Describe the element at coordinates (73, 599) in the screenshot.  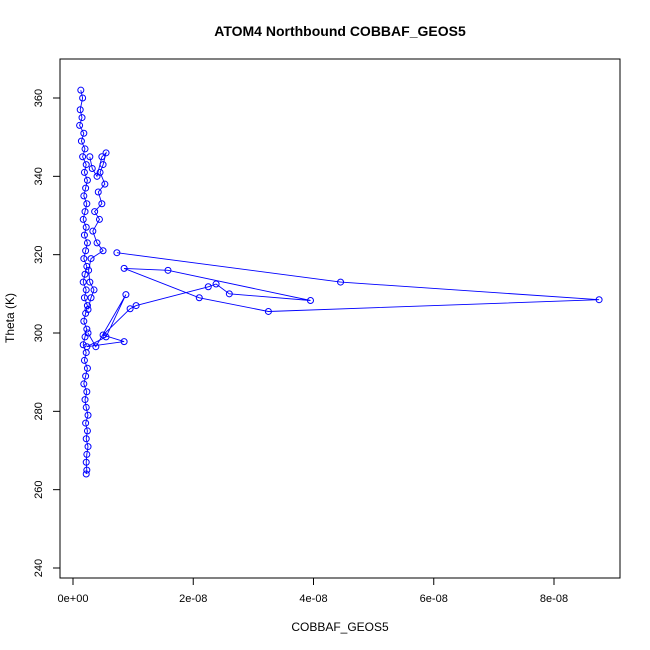
I see `x-tick-label: 0e+00` at that location.